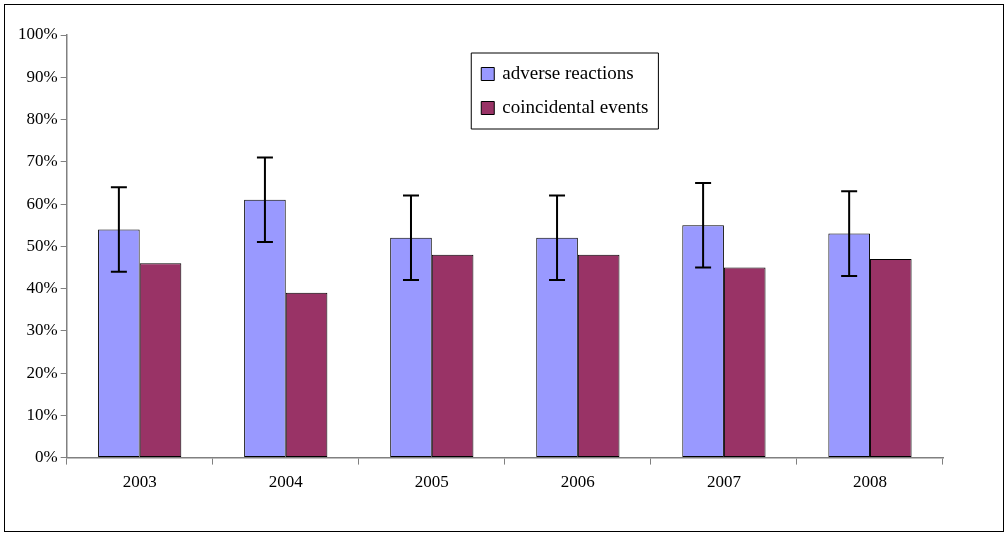 The image size is (1008, 536). Describe the element at coordinates (42, 414) in the screenshot. I see `y-tick-label: 10%` at that location.